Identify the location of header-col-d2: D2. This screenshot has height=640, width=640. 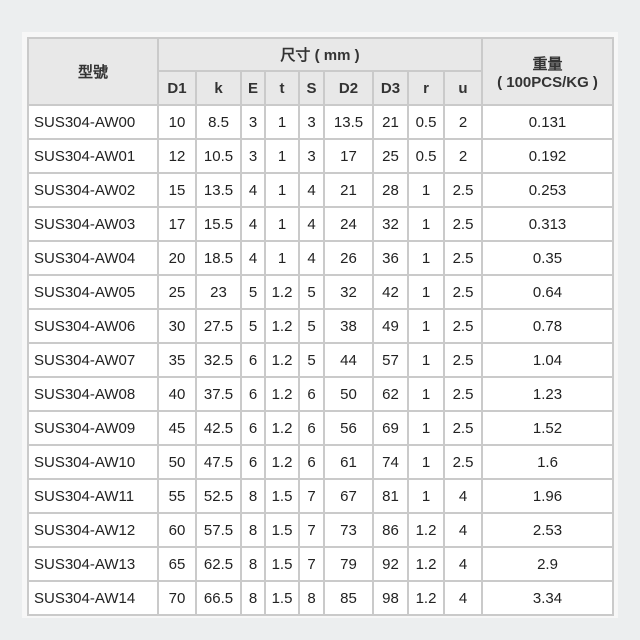
(348, 88).